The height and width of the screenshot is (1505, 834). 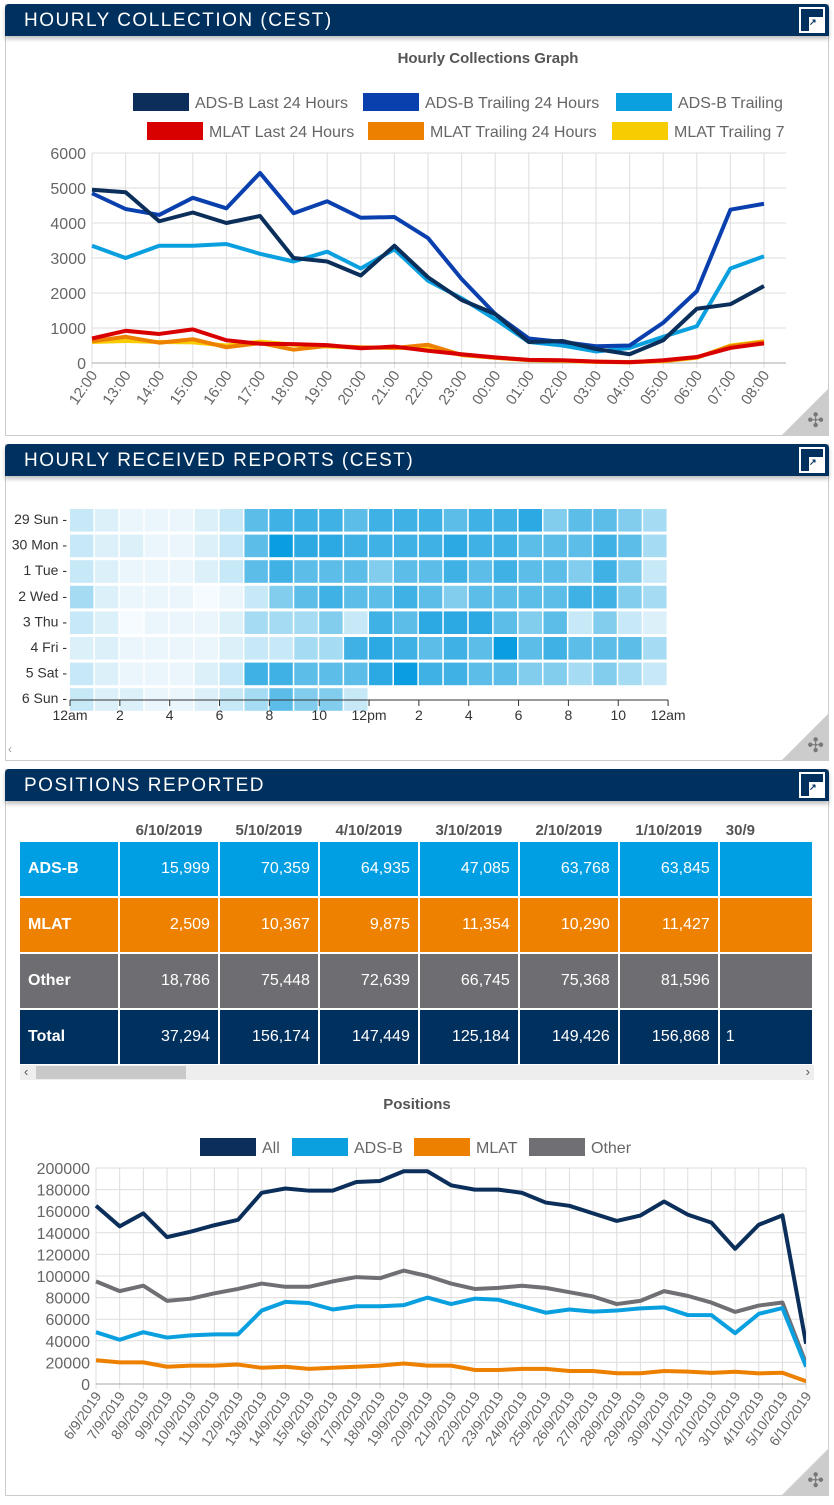 What do you see at coordinates (668, 869) in the screenshot?
I see `table-cell: 63,845` at bounding box center [668, 869].